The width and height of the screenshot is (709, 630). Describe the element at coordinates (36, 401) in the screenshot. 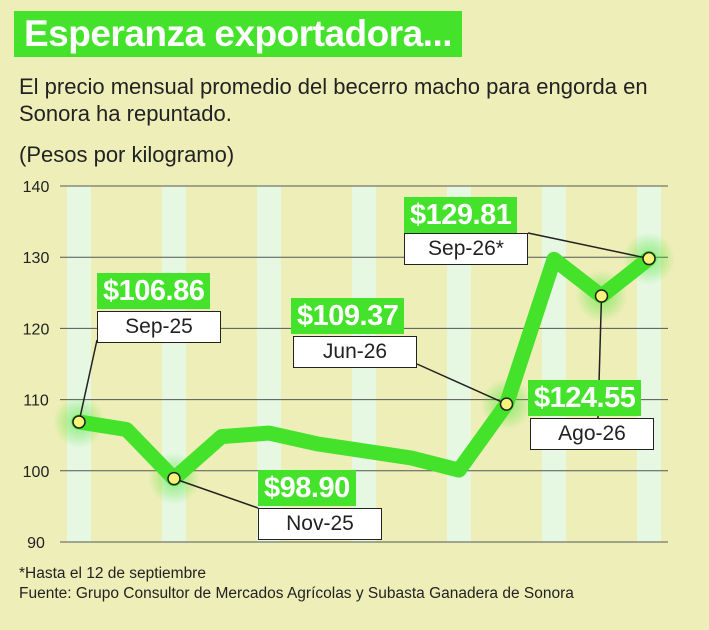

I see `y-tick-label: 110` at that location.